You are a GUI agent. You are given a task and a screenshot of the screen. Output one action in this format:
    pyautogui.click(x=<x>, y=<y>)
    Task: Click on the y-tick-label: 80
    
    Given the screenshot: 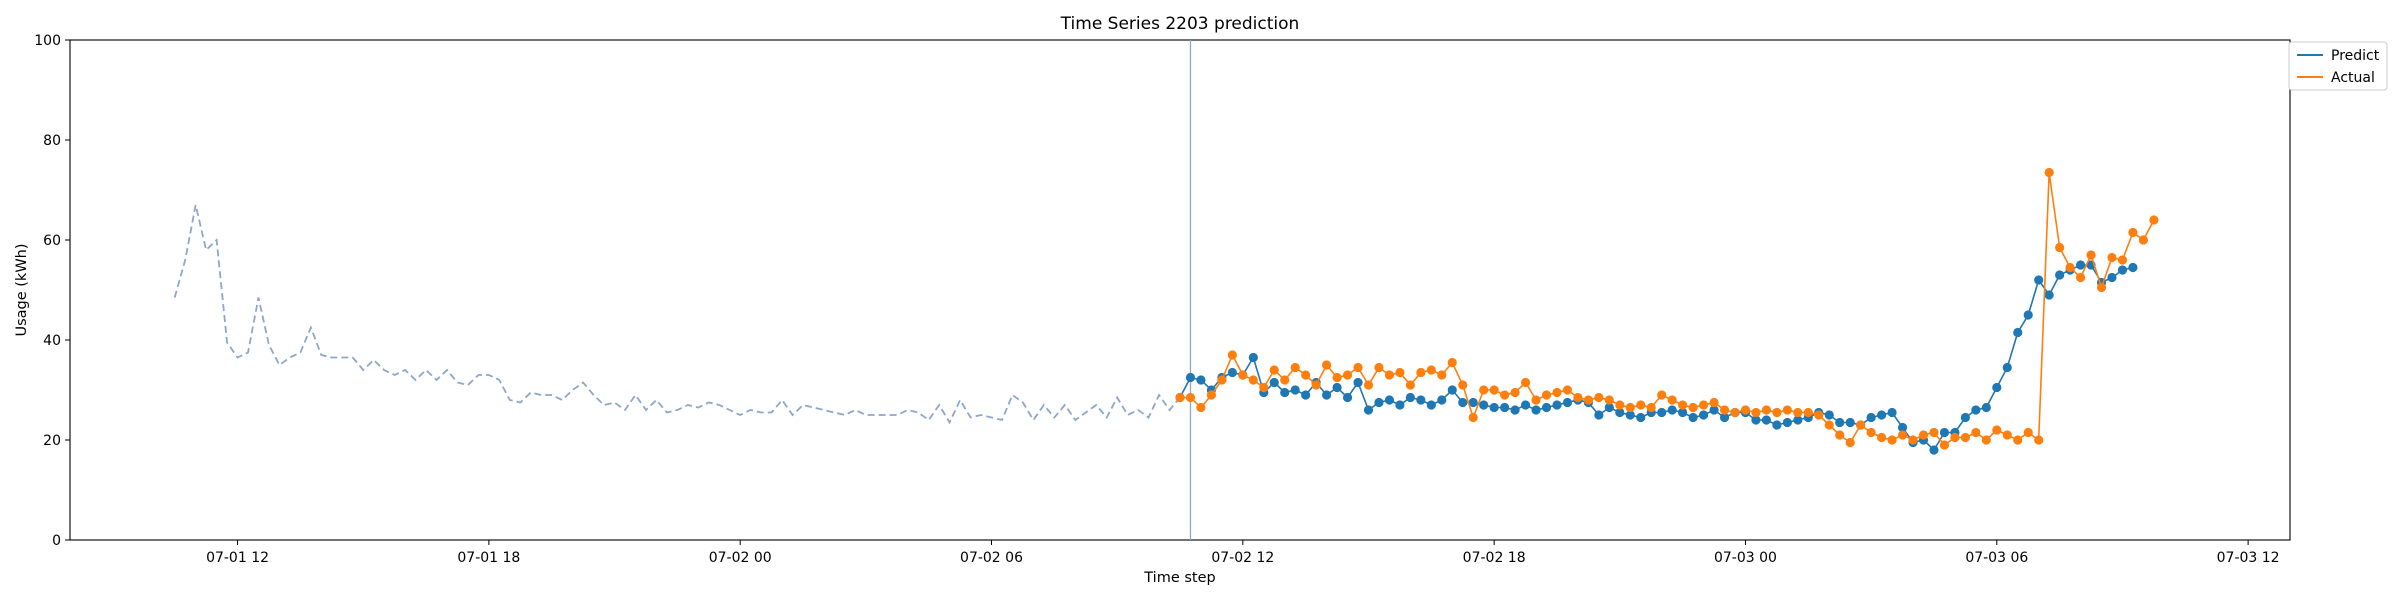 What is the action you would take?
    pyautogui.click(x=52, y=141)
    